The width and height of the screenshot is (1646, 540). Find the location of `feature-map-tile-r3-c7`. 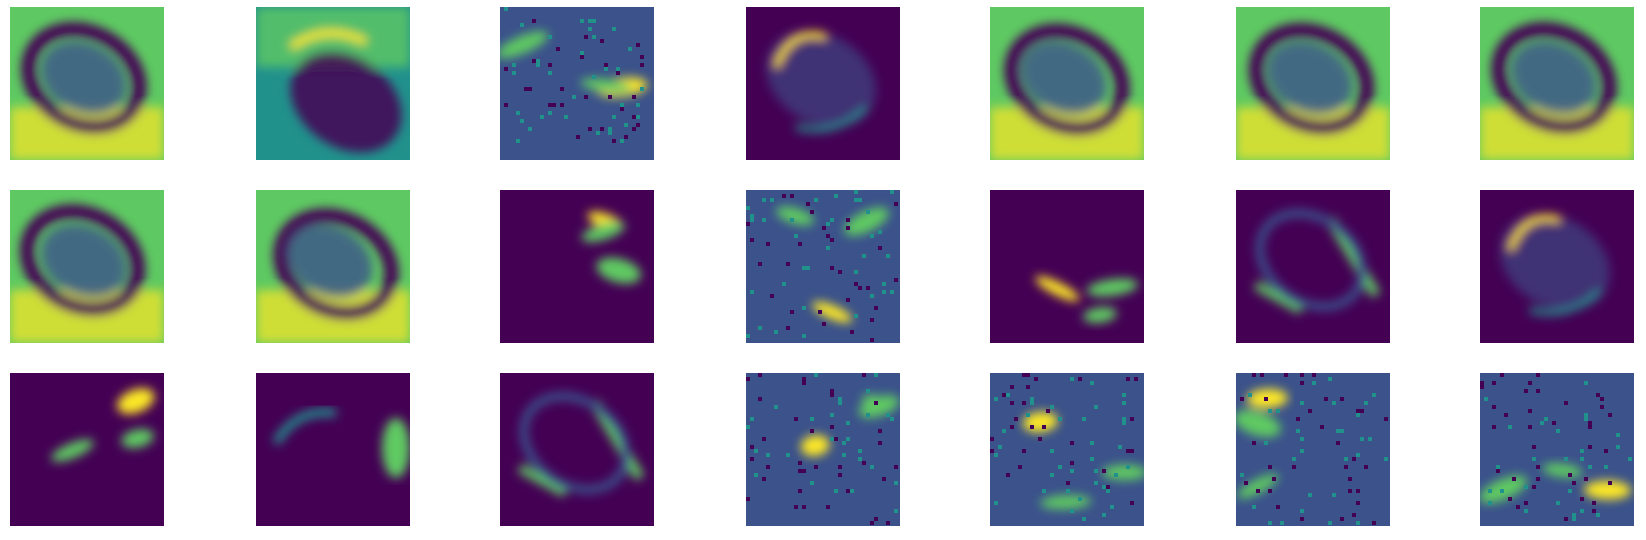

feature-map-tile-r3-c7 is located at coordinates (1557, 449).